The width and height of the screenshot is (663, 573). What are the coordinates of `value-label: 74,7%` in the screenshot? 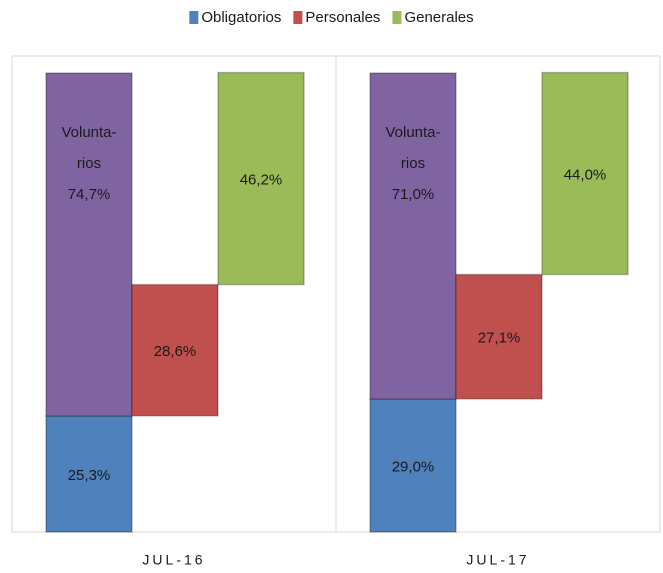 It's located at (89, 194).